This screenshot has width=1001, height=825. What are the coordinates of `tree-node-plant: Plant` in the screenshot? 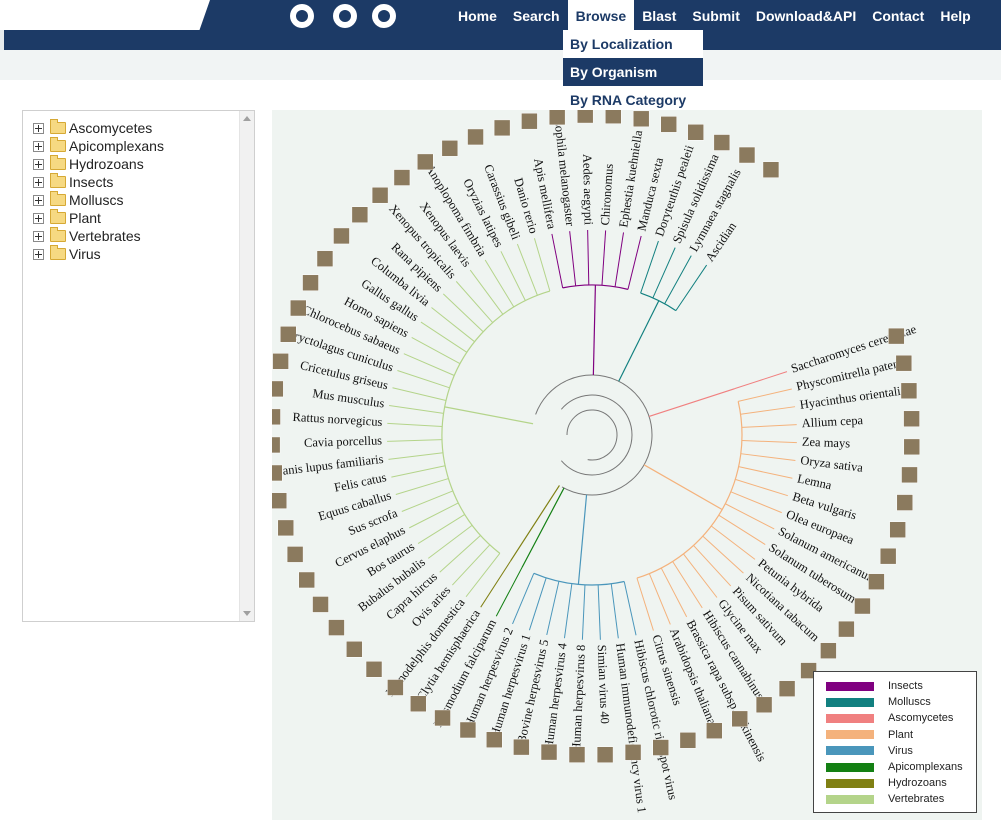 It's located at (67, 218).